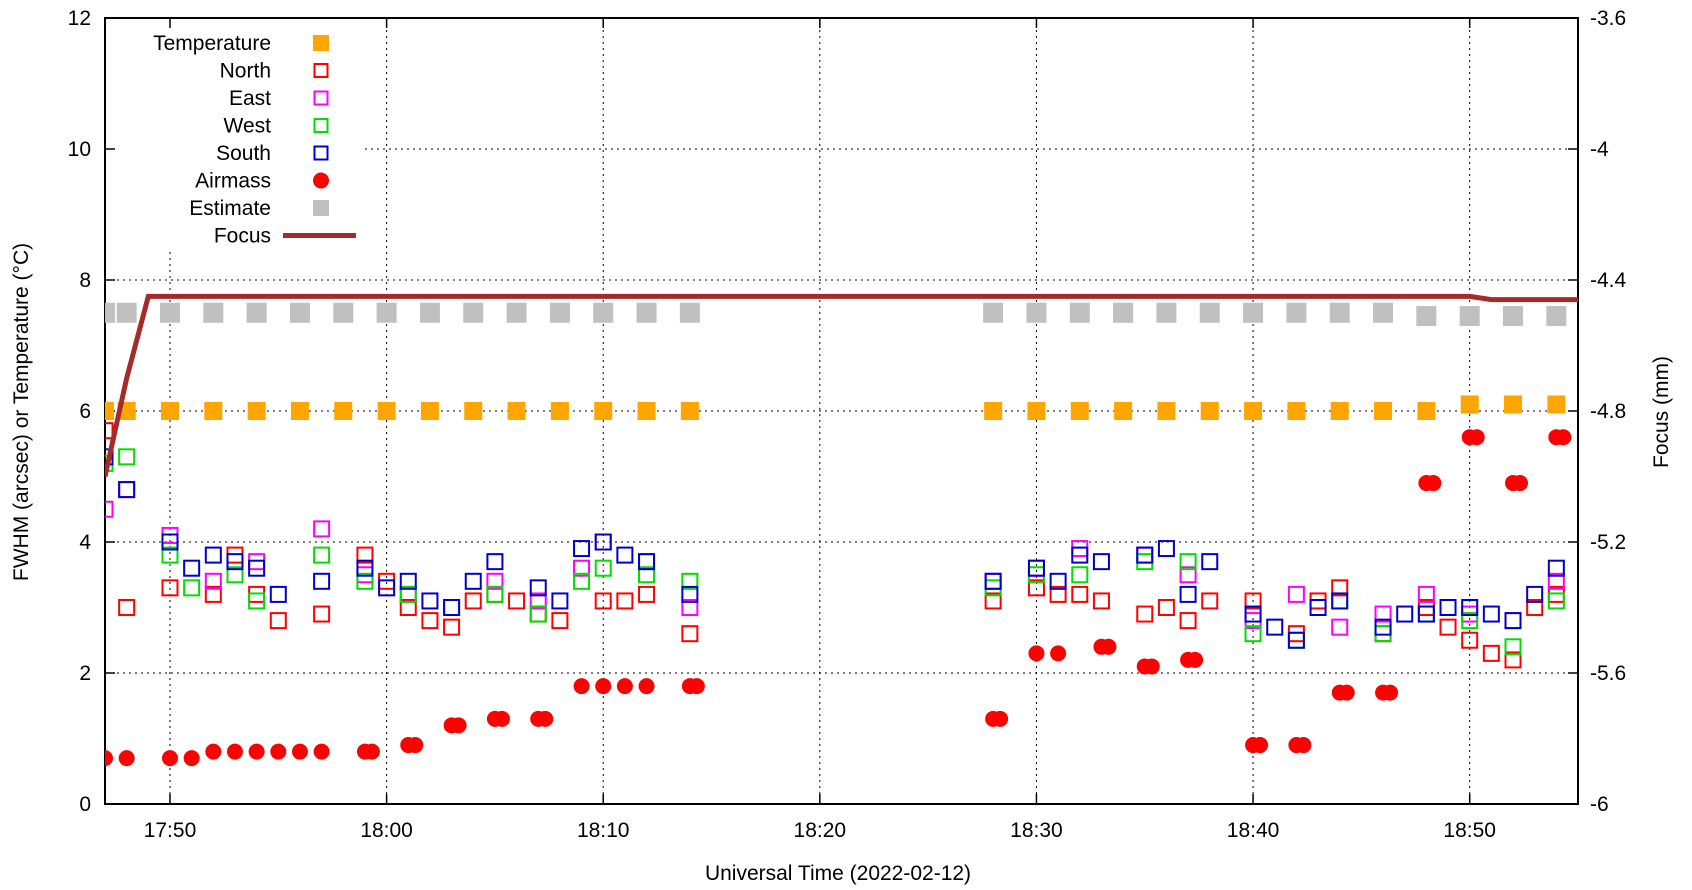 The height and width of the screenshot is (890, 1692). What do you see at coordinates (245, 71) in the screenshot?
I see `legend-label: North` at bounding box center [245, 71].